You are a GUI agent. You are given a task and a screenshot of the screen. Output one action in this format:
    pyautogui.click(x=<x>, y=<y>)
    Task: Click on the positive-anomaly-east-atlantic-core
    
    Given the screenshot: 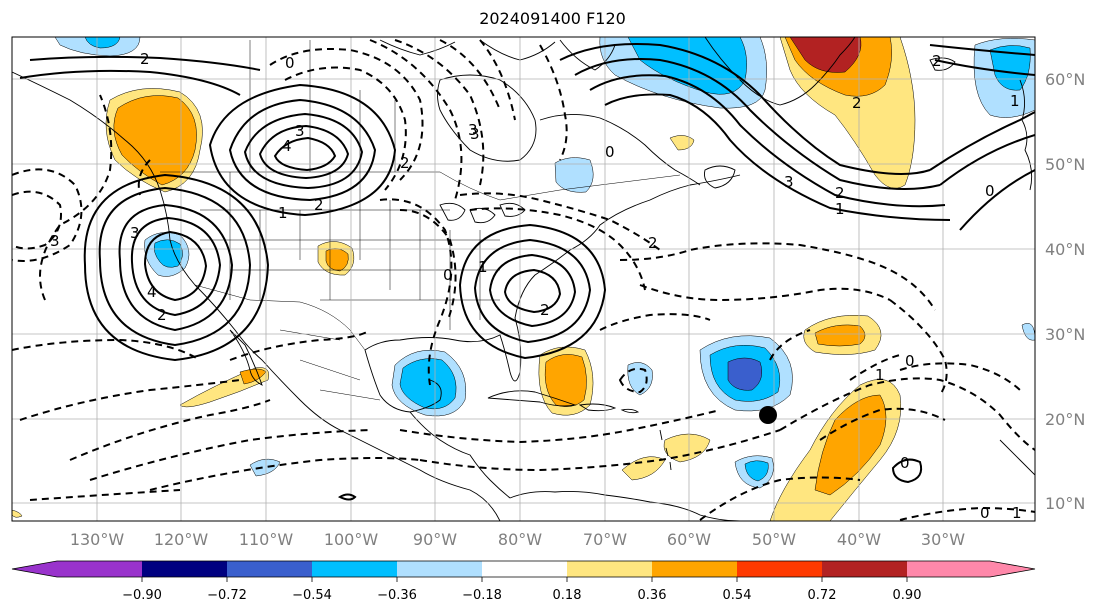 What is the action you would take?
    pyautogui.click(x=850, y=445)
    